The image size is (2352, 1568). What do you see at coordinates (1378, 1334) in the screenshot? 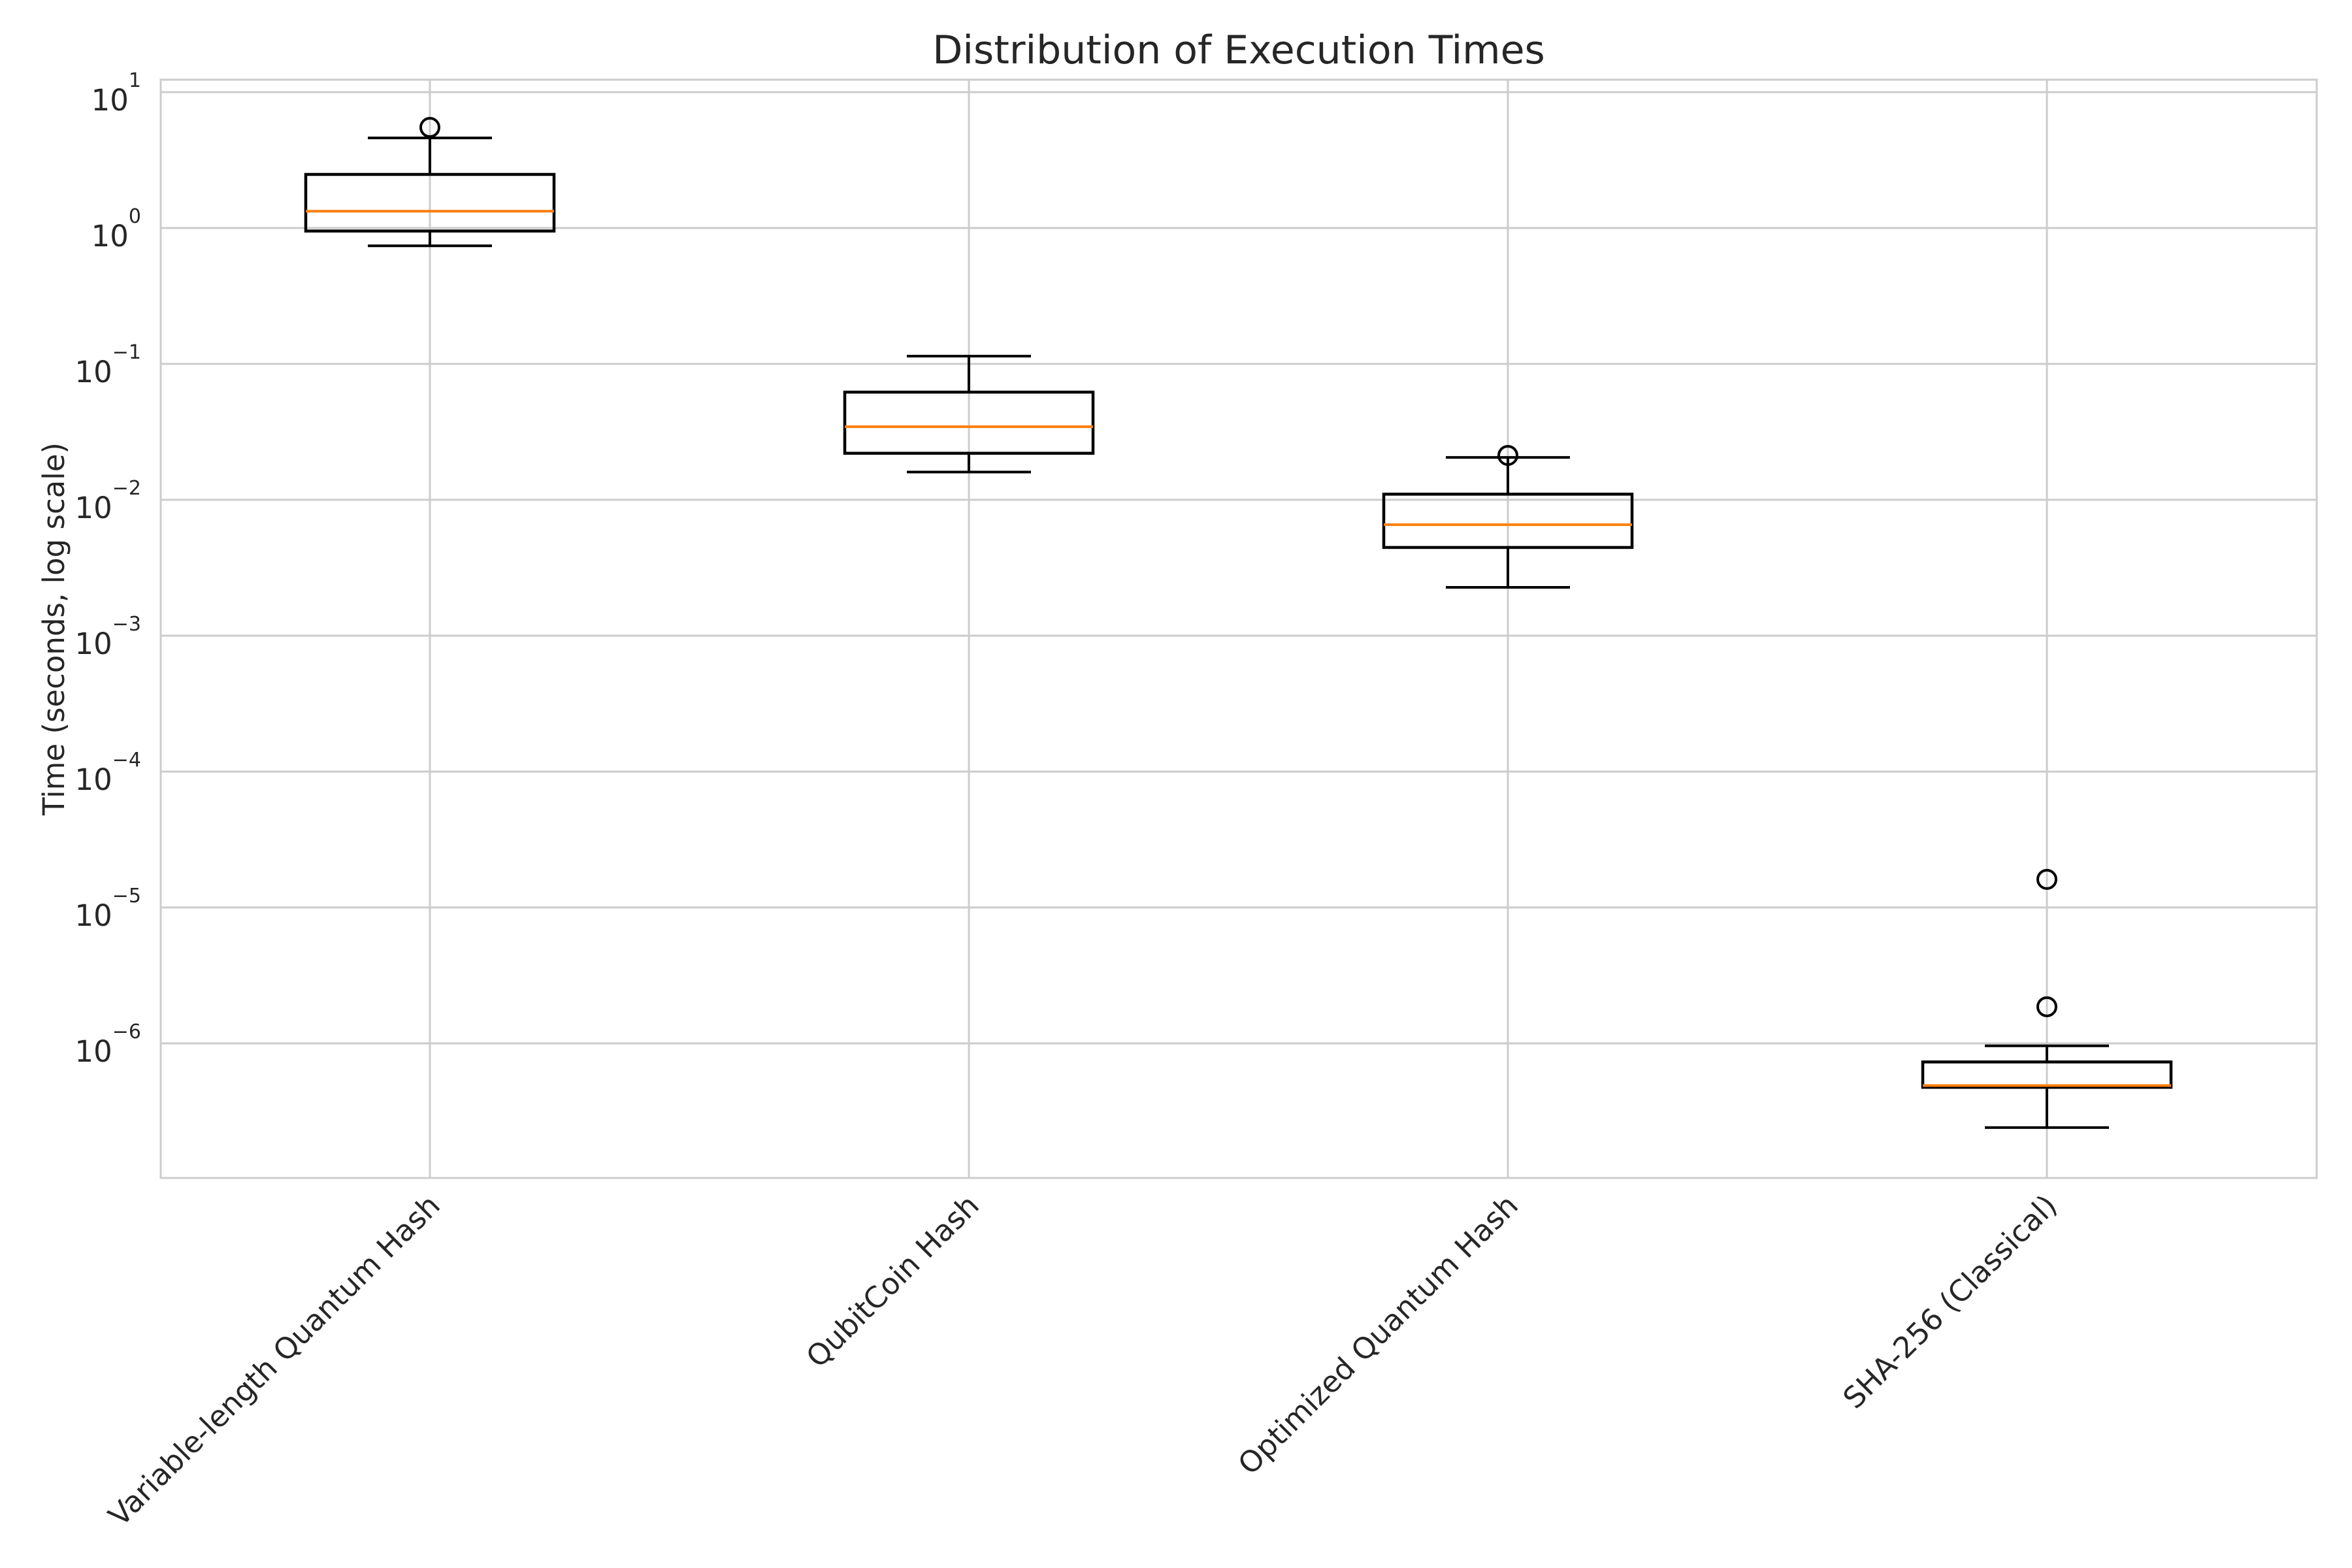
I see `x-tick-label: Optimized Quantum Hash` at bounding box center [1378, 1334].